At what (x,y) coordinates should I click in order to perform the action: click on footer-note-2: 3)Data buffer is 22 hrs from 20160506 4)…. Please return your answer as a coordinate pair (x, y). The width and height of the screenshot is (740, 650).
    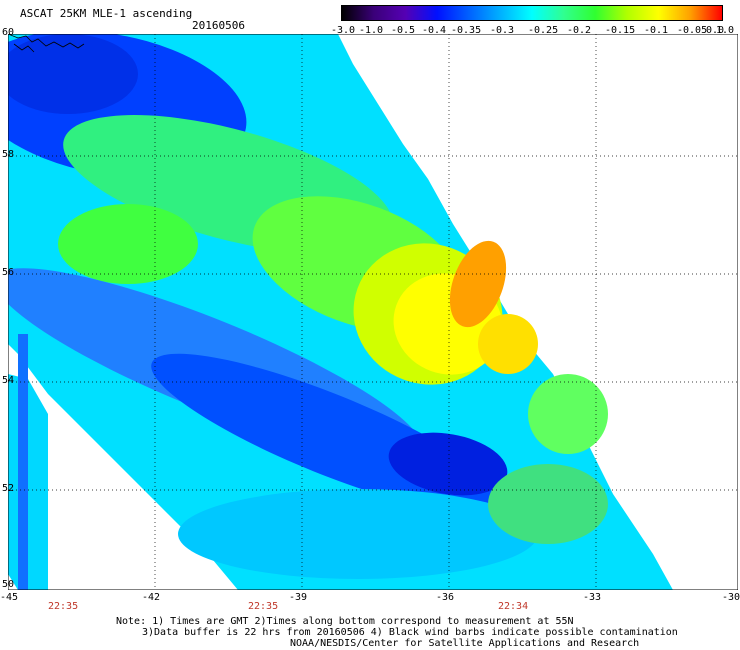
    Looking at the image, I should click on (410, 632).